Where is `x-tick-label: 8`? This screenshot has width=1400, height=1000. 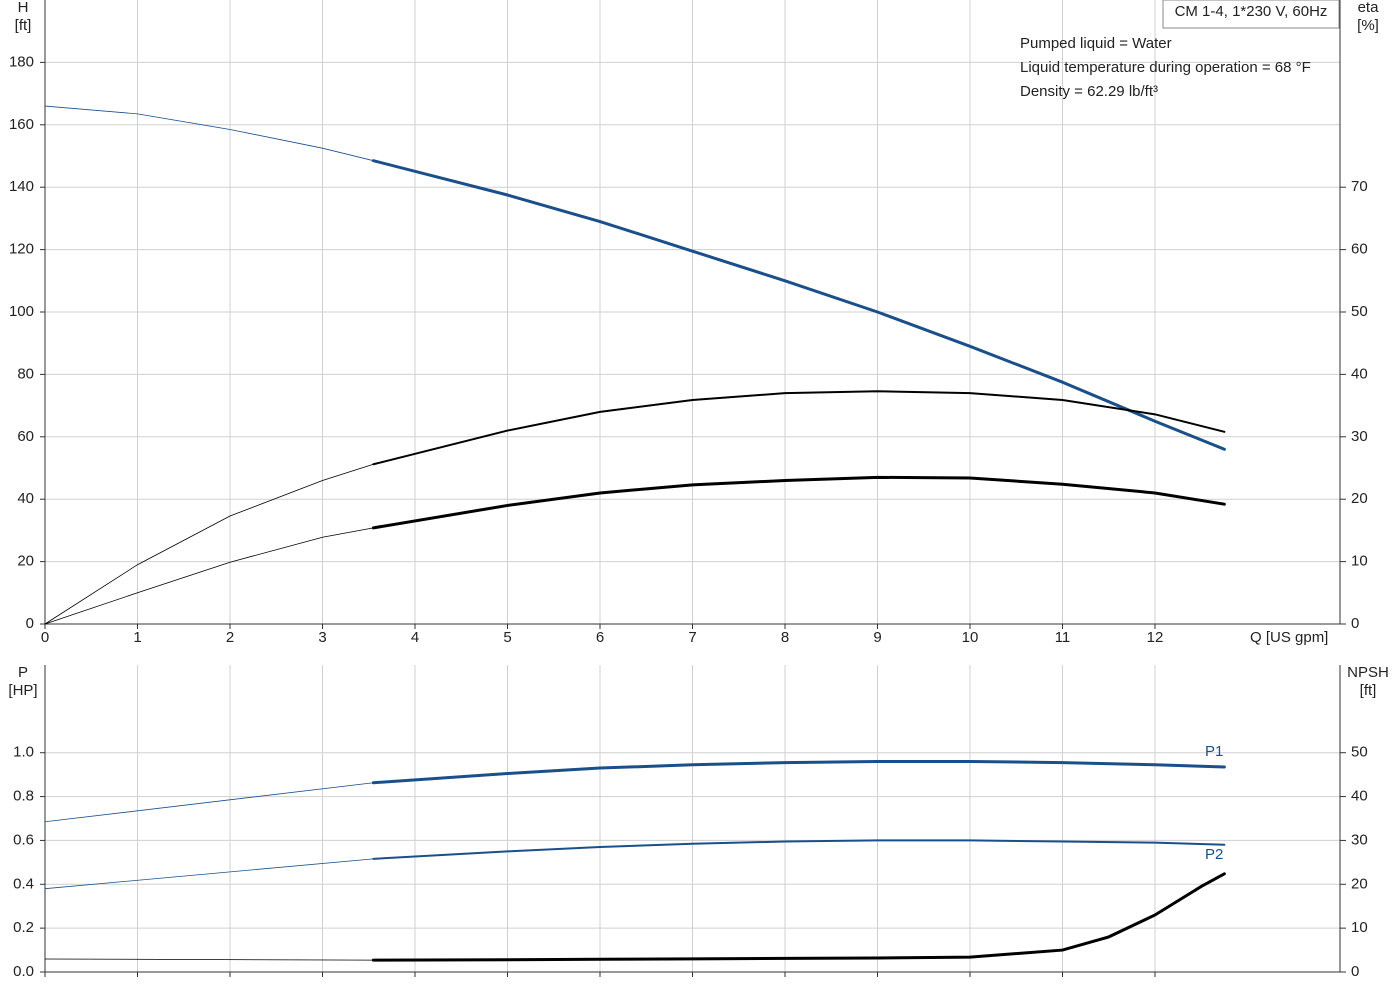
x-tick-label: 8 is located at coordinates (785, 637).